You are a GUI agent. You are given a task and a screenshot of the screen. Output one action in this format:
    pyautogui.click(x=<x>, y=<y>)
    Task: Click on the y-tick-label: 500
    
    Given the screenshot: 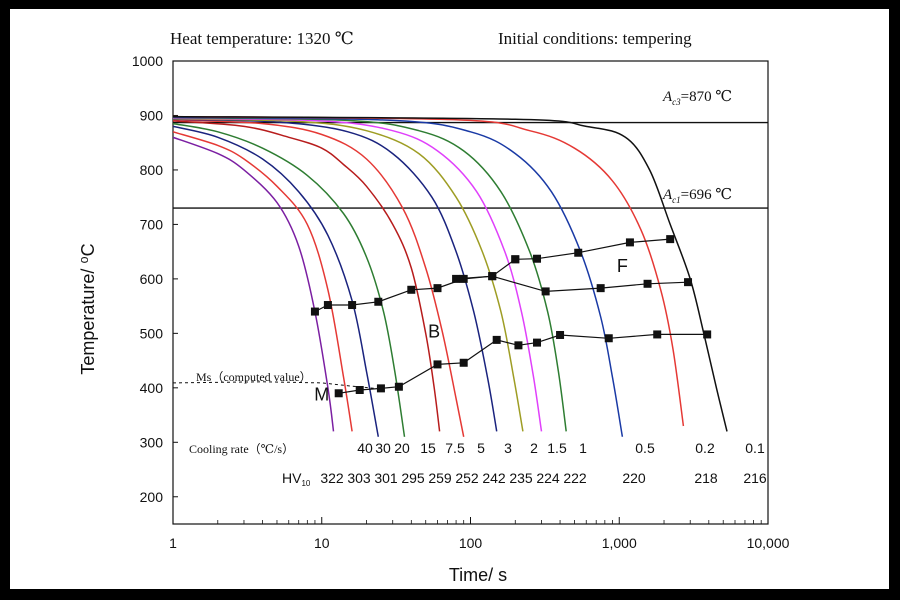 What is the action you would take?
    pyautogui.click(x=152, y=333)
    